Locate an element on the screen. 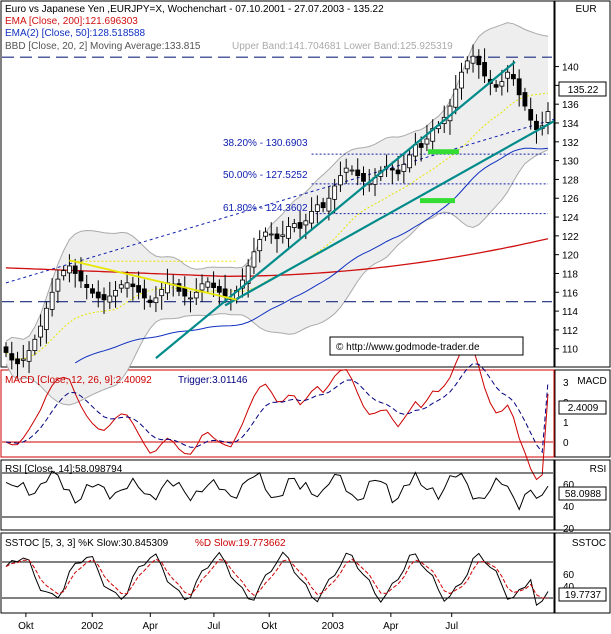  macd-tick-2: 1 is located at coordinates (566, 423).